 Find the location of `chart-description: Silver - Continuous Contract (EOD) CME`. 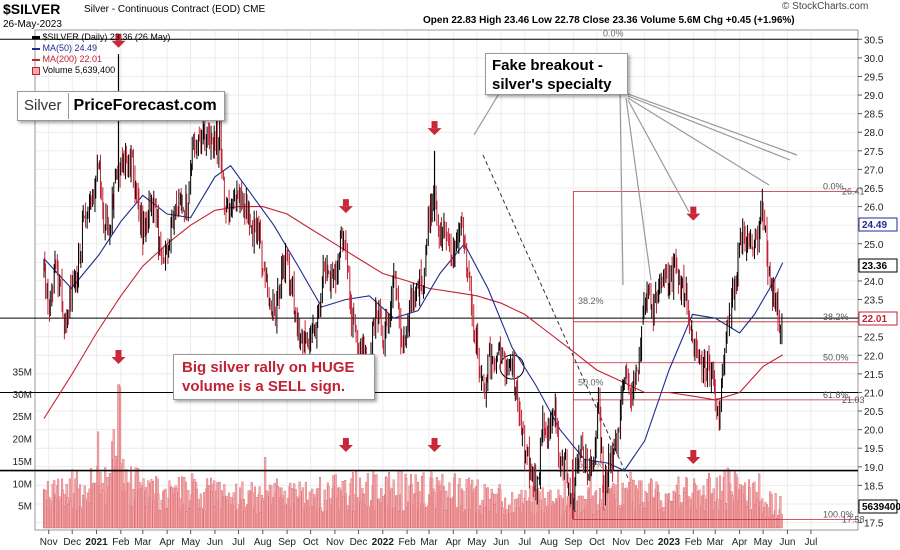

chart-description: Silver - Continuous Contract (EOD) CME is located at coordinates (174, 9).